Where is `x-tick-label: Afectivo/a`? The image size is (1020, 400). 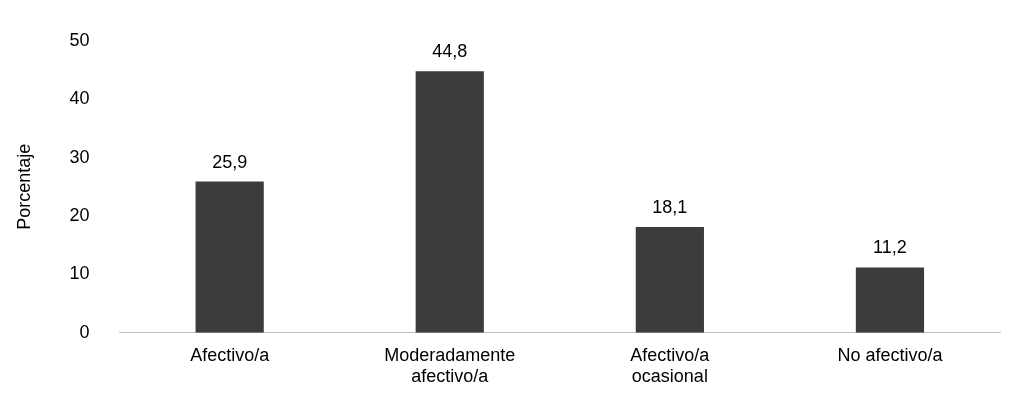
x-tick-label: Afectivo/a is located at coordinates (230, 354).